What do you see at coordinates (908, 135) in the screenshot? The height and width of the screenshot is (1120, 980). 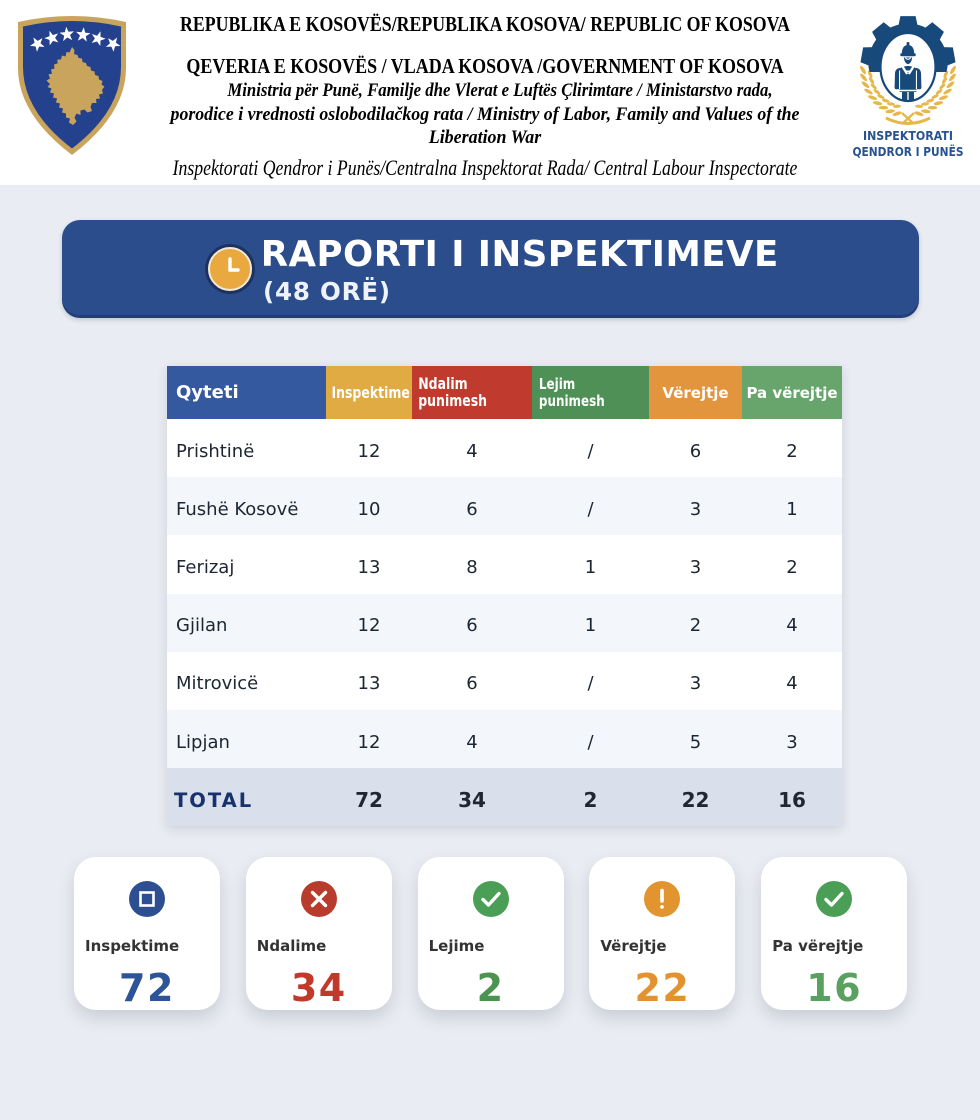 I see `svg-text: INSPEKTORATI` at bounding box center [908, 135].